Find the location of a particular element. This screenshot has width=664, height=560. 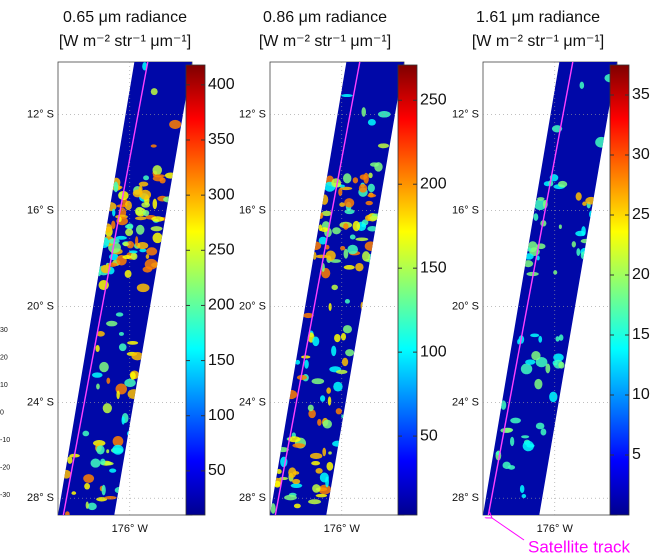

colorbar-label: 10 is located at coordinates (641, 394).